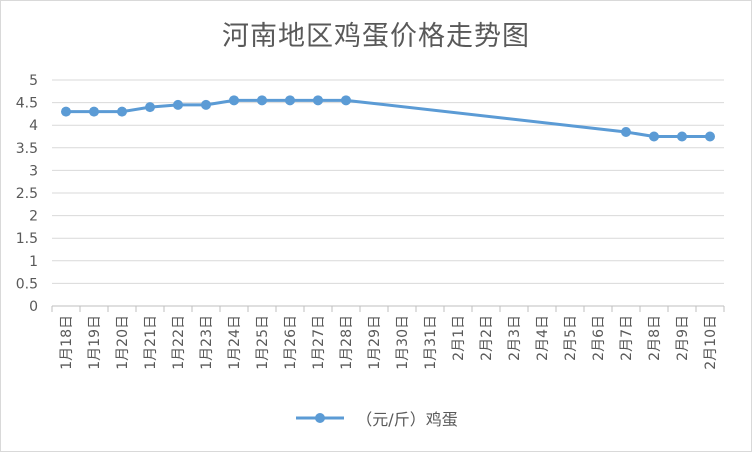 The height and width of the screenshot is (452, 752). I want to click on x-tick-label: 2月9日, so click(683, 338).